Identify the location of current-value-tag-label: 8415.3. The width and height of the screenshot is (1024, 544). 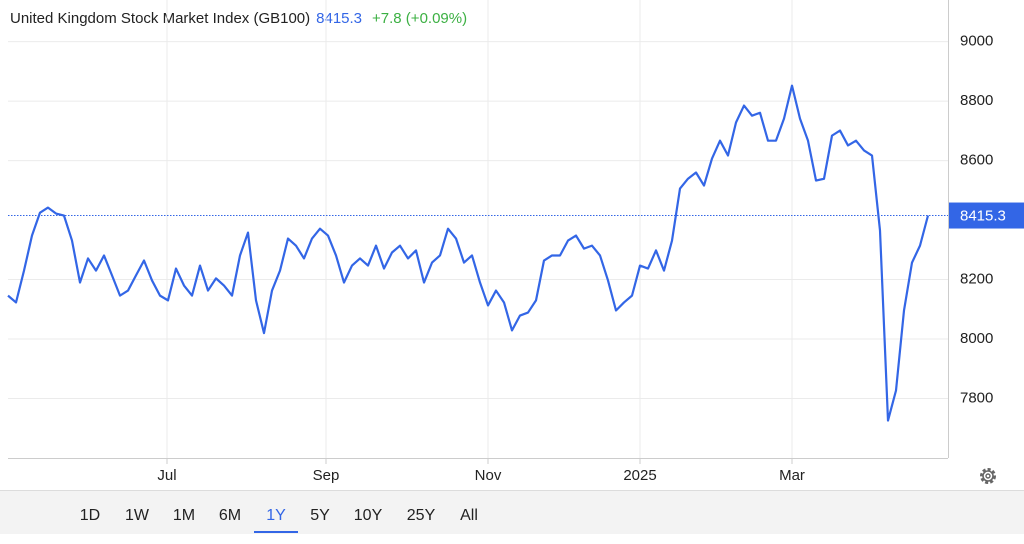
(983, 215).